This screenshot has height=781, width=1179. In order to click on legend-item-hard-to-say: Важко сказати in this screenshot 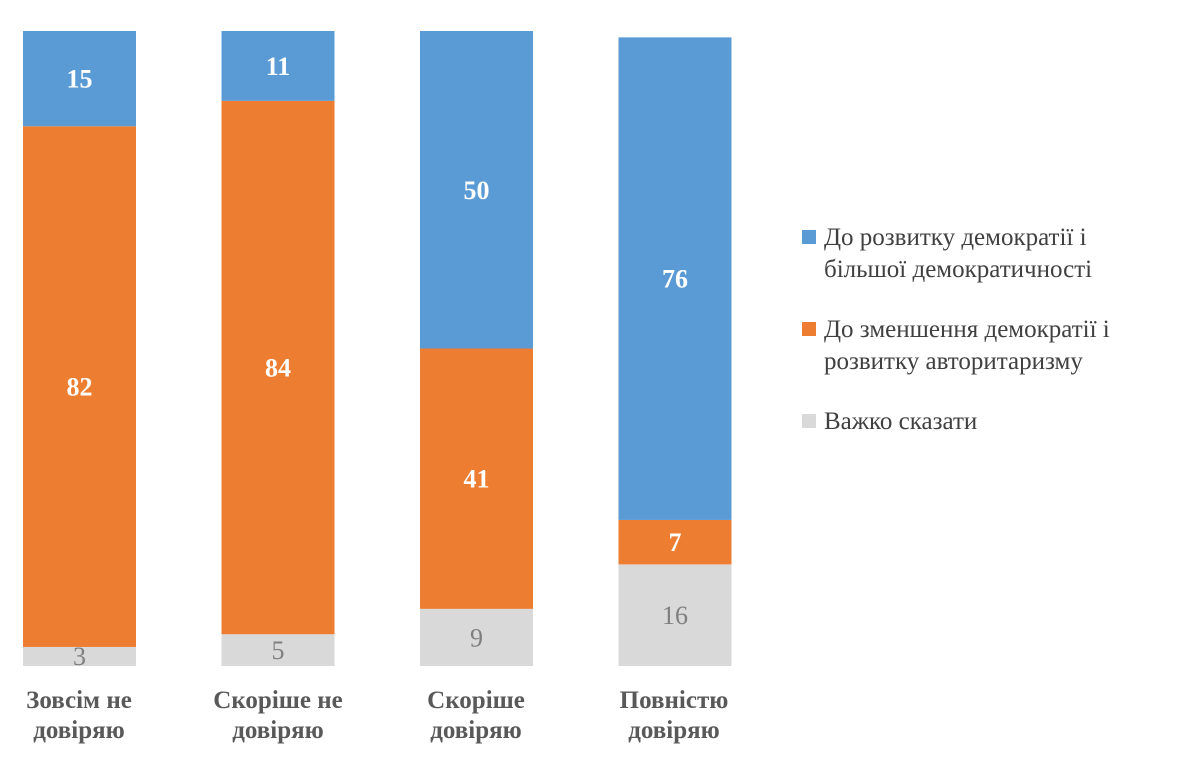, I will do `click(985, 422)`.